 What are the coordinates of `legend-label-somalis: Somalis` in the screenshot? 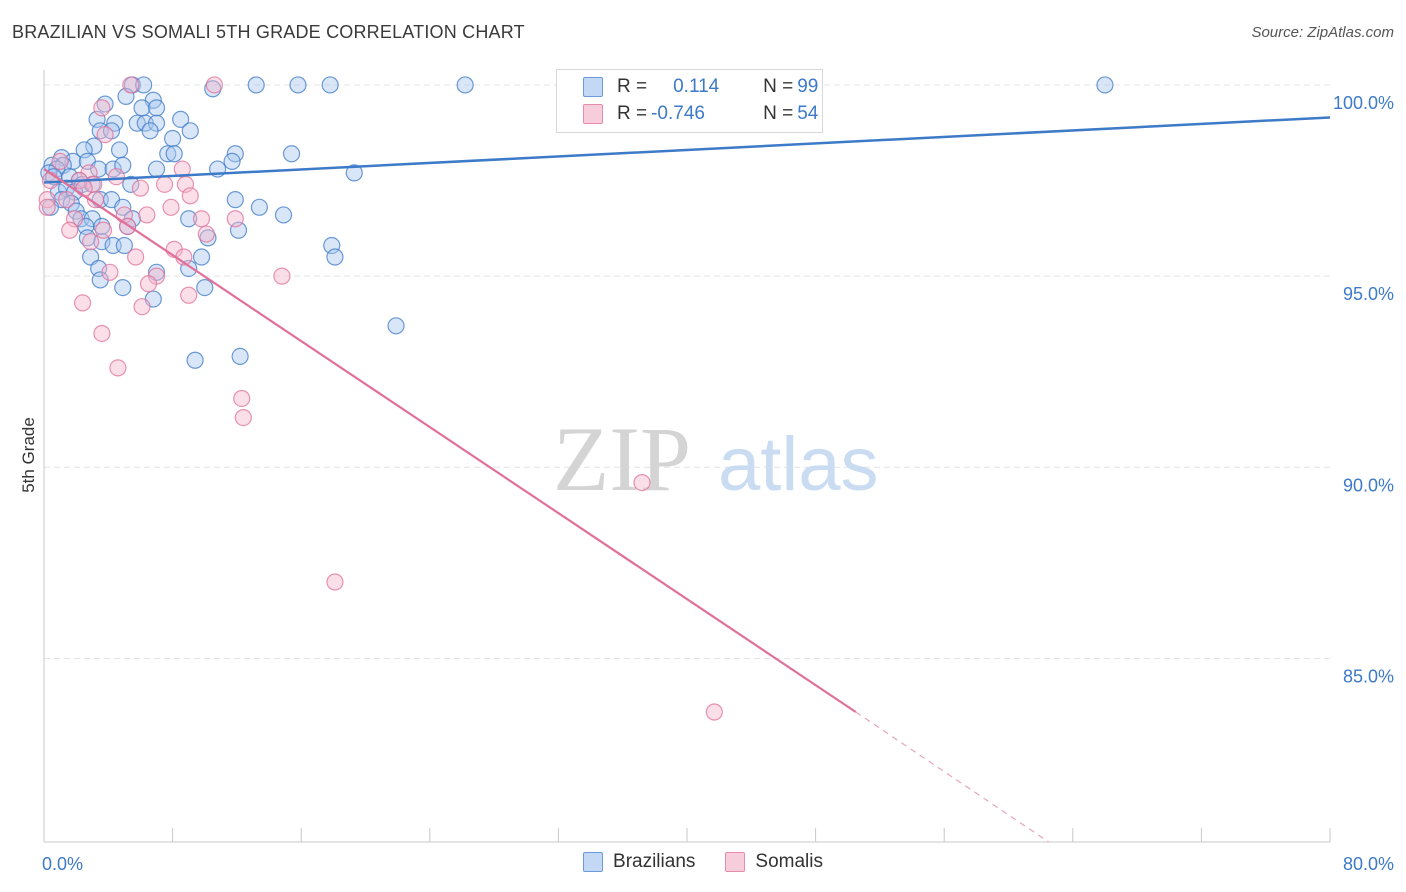 It's located at (789, 861).